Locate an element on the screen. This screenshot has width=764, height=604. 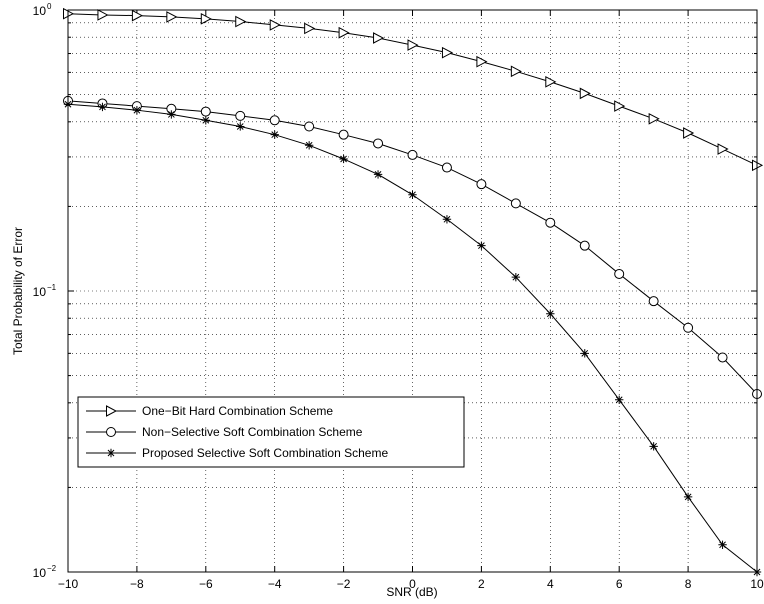
x-tick-label: 0 is located at coordinates (412, 584).